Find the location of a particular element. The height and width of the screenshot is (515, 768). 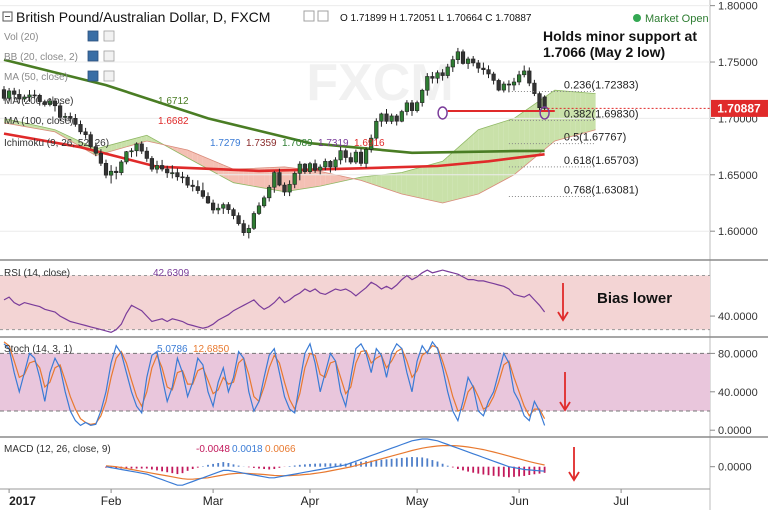

stoch-k-value: 5.0786 is located at coordinates (172, 349).